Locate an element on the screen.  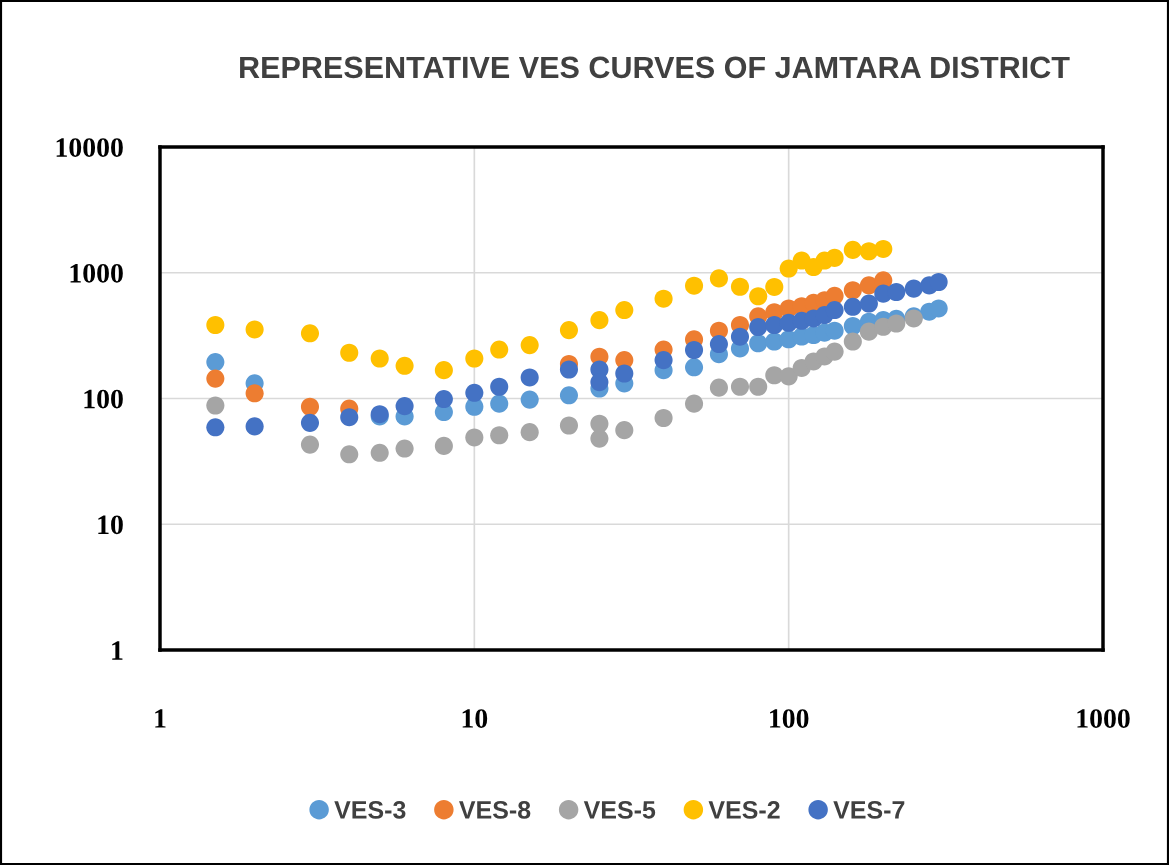
y-tick-label: 1 is located at coordinates (117, 650).